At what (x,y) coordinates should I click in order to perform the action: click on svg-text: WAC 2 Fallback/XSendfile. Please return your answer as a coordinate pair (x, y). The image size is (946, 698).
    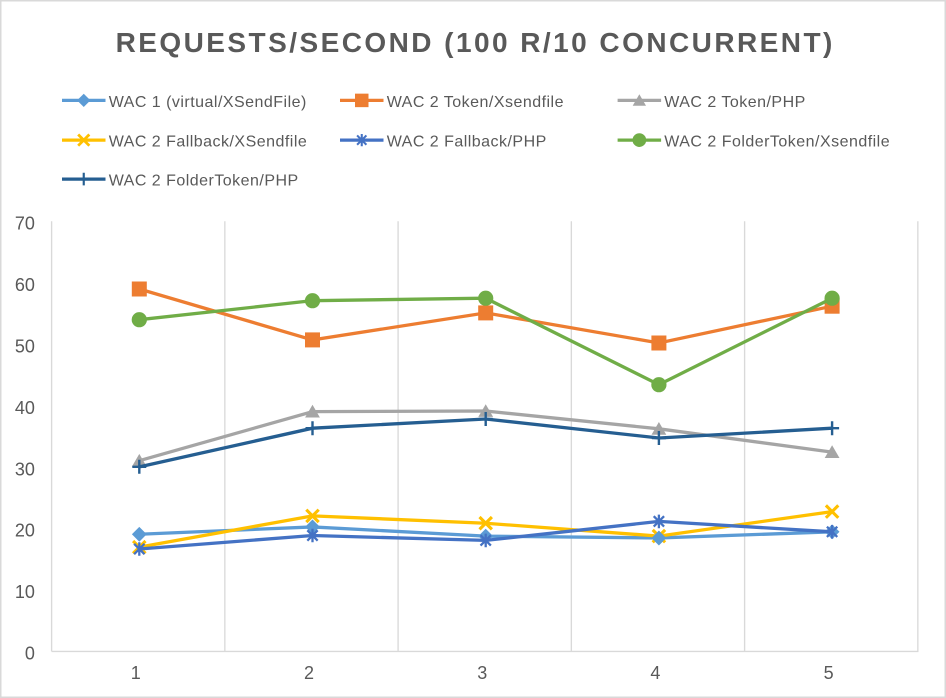
    Looking at the image, I should click on (208, 142).